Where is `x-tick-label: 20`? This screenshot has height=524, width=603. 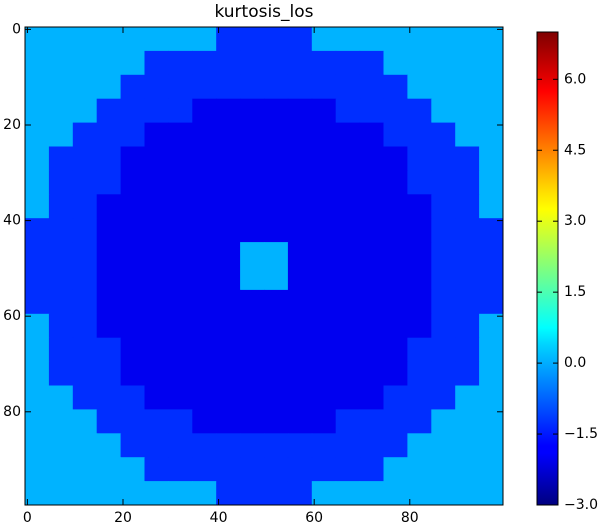
x-tick-label: 20 is located at coordinates (123, 517).